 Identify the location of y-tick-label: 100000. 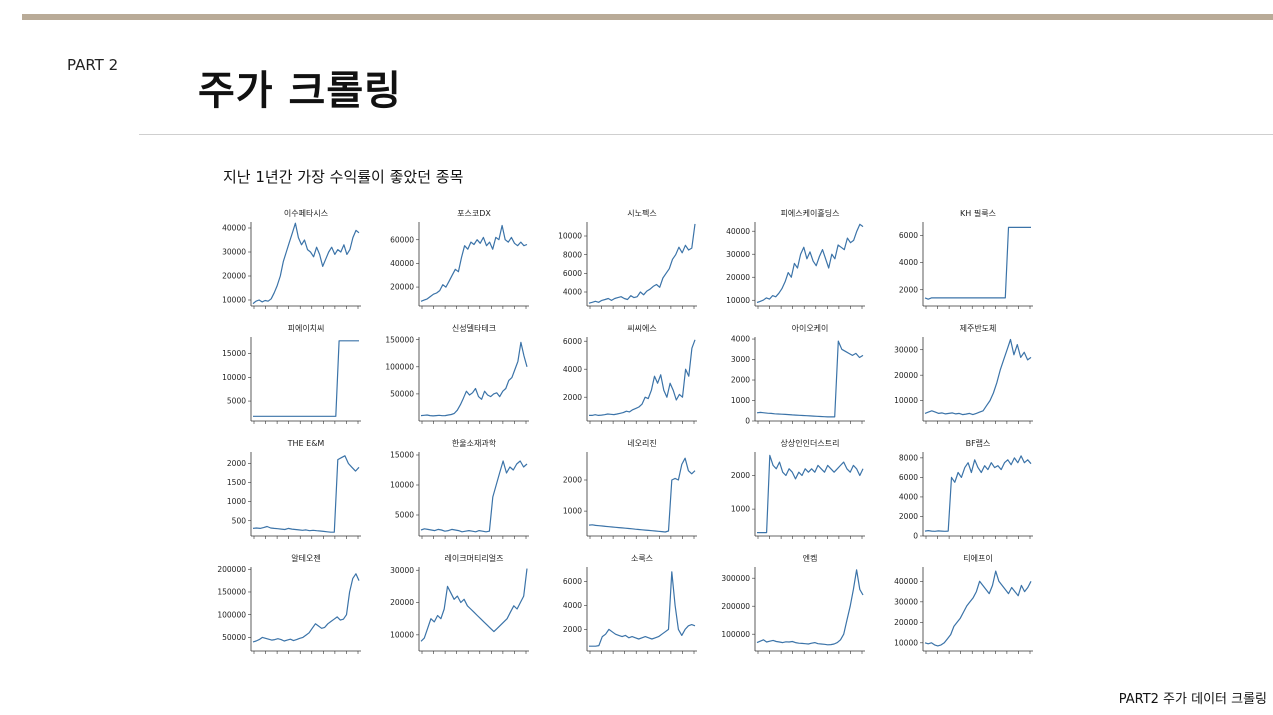
(399, 366).